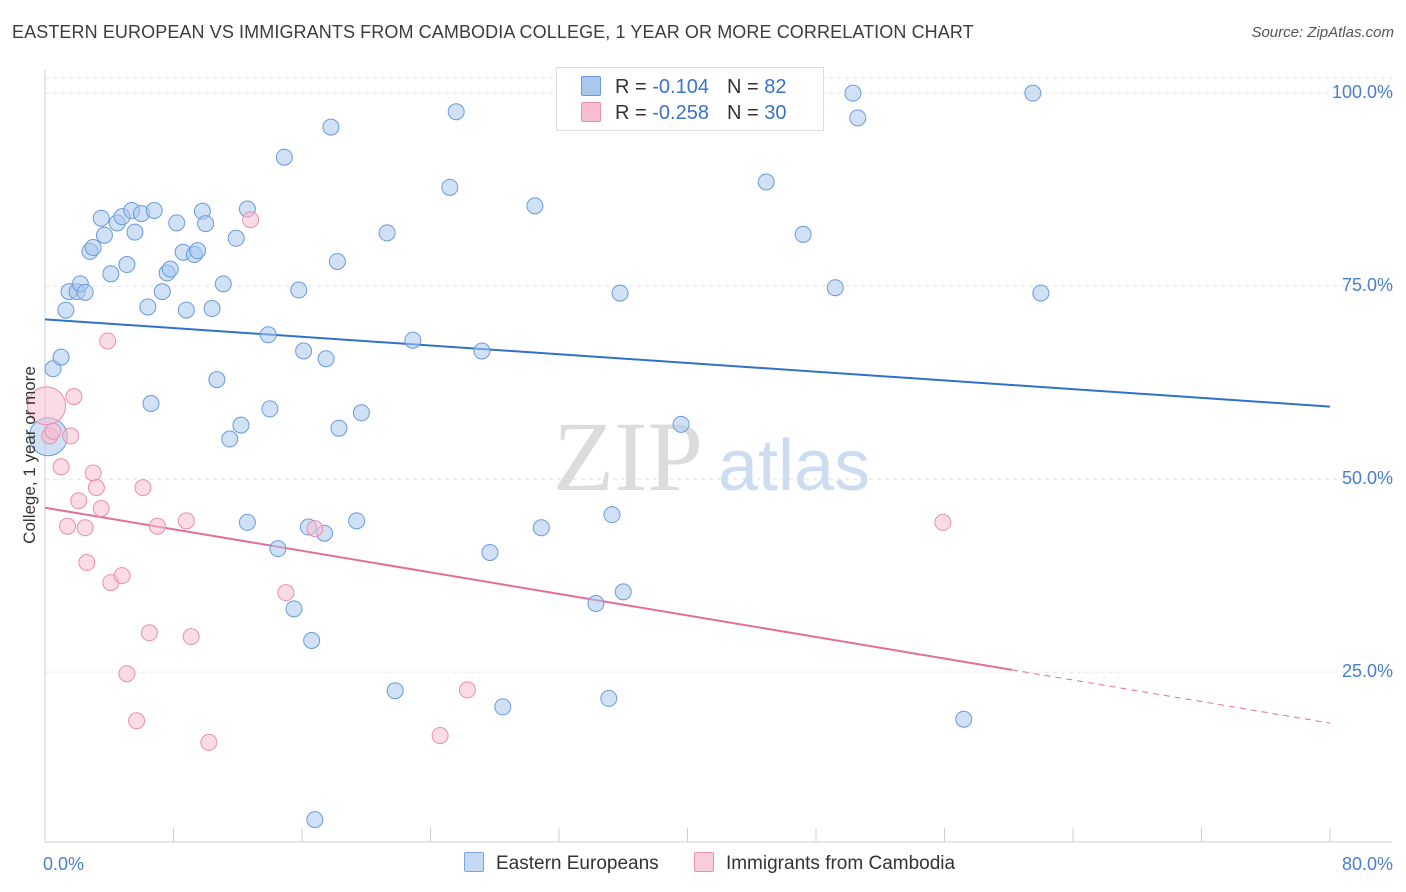  What do you see at coordinates (775, 87) in the screenshot?
I see `legend-n-value-1: 82` at bounding box center [775, 87].